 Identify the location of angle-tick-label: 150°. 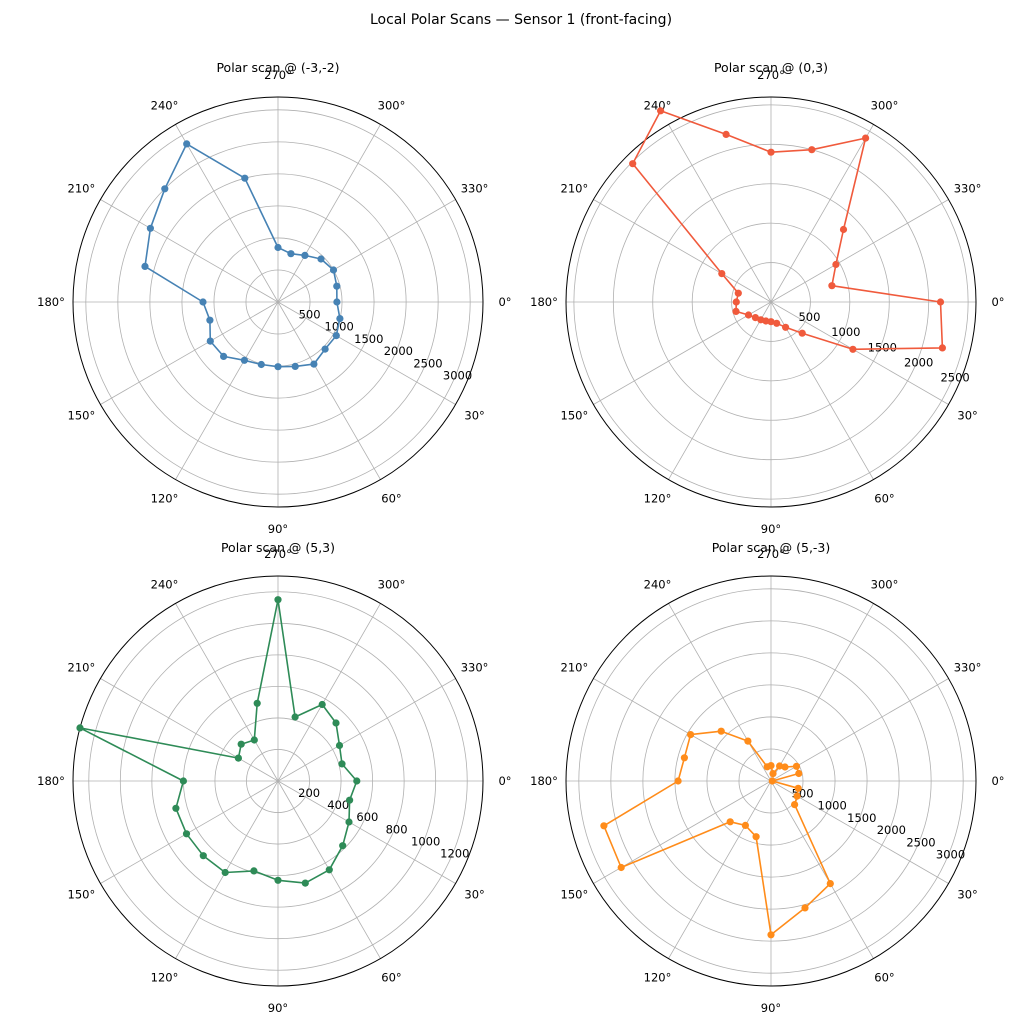
(575, 416).